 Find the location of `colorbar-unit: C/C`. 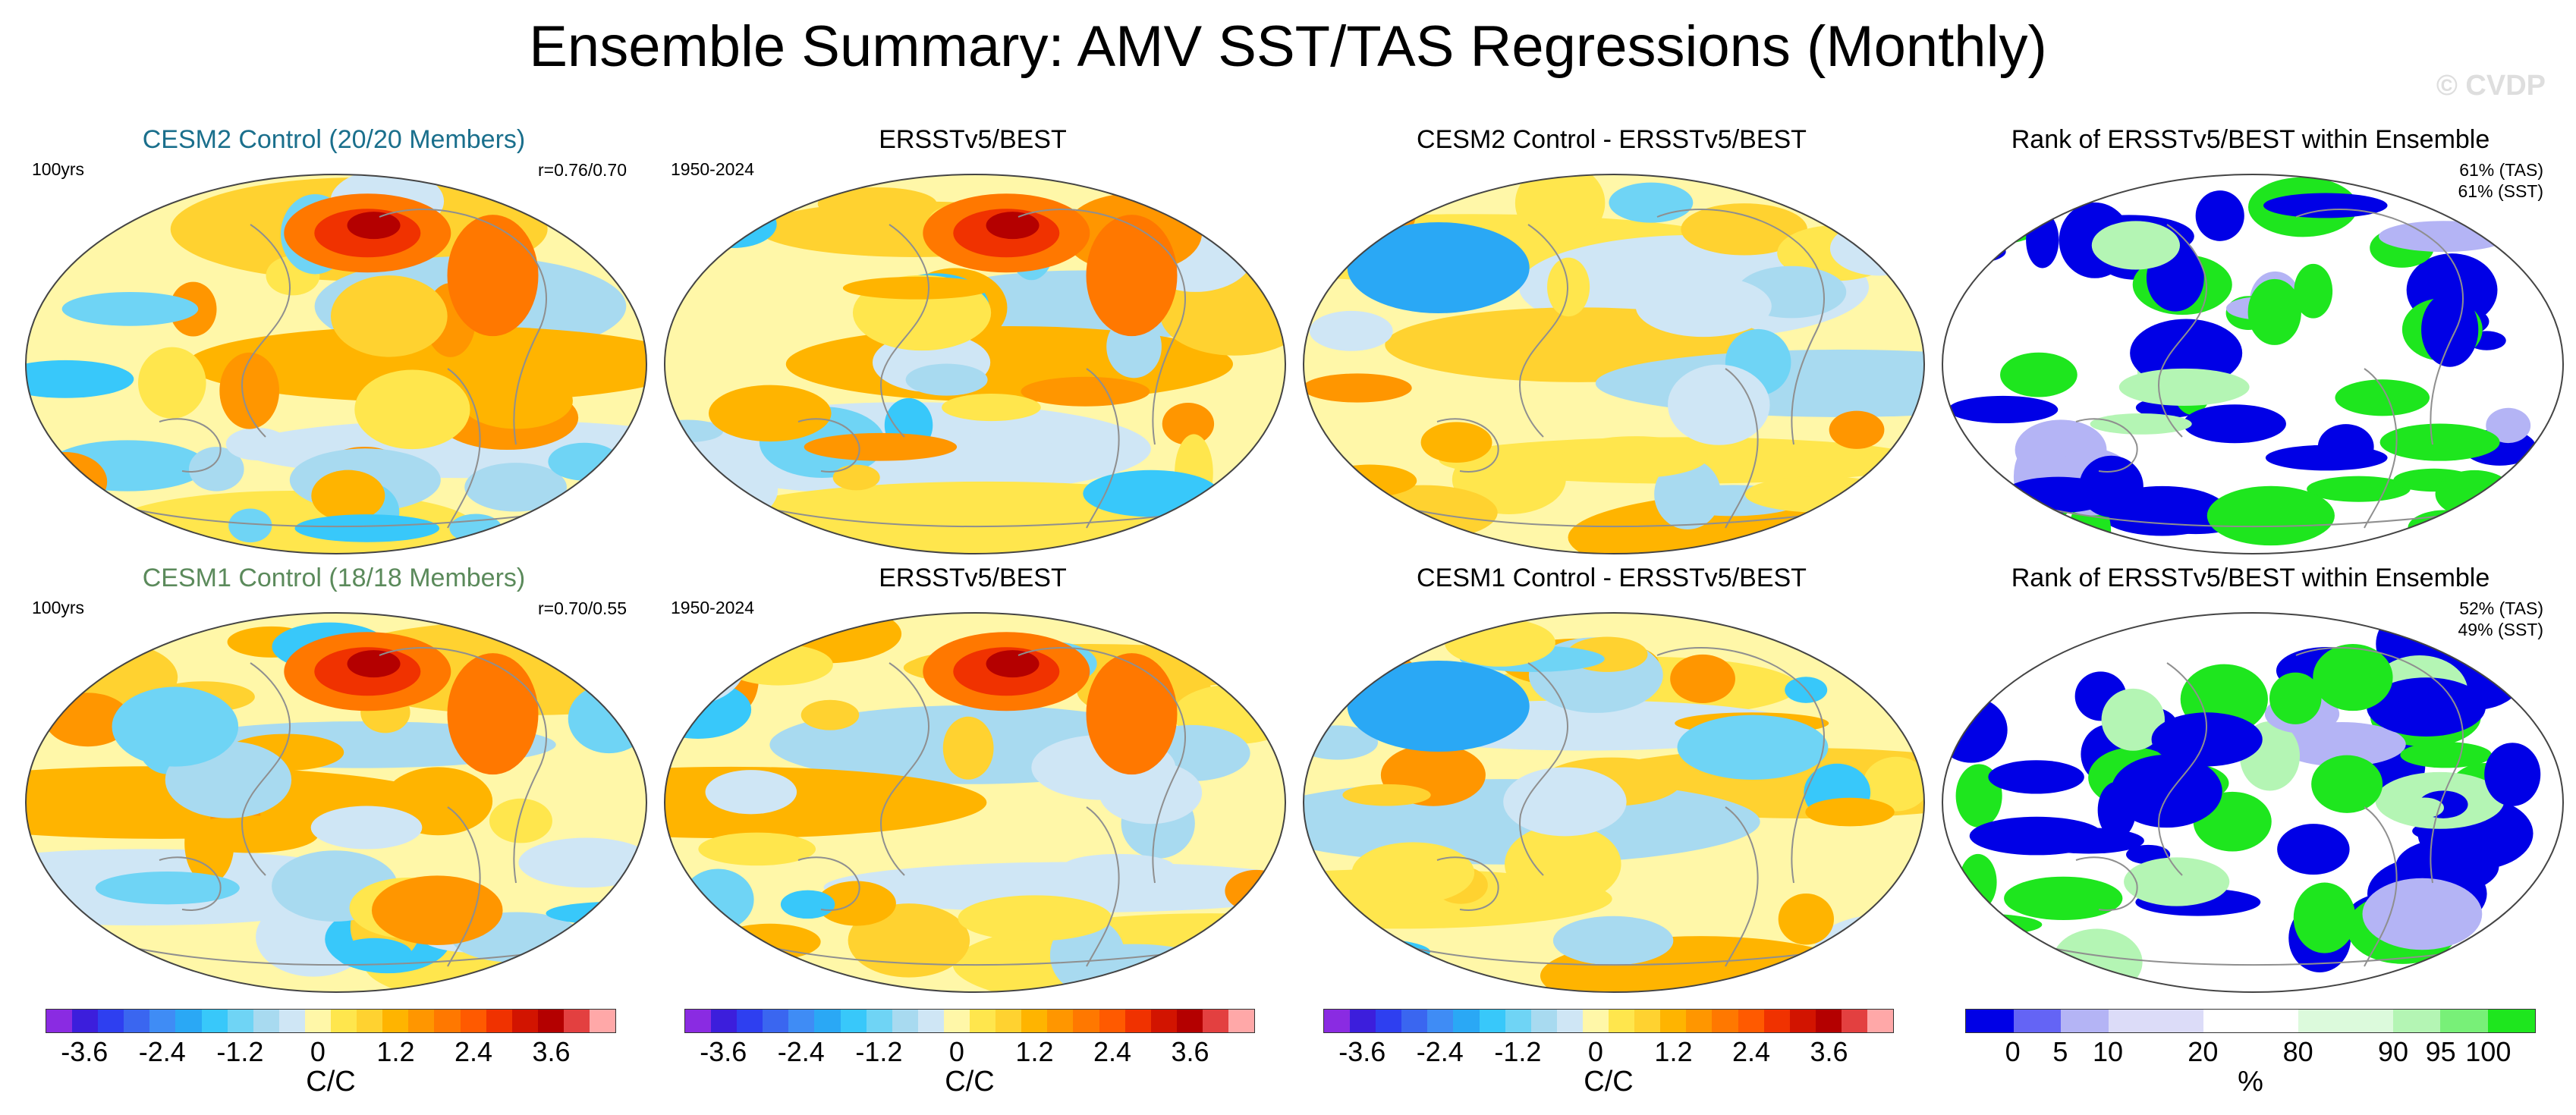

colorbar-unit: C/C is located at coordinates (1609, 1082).